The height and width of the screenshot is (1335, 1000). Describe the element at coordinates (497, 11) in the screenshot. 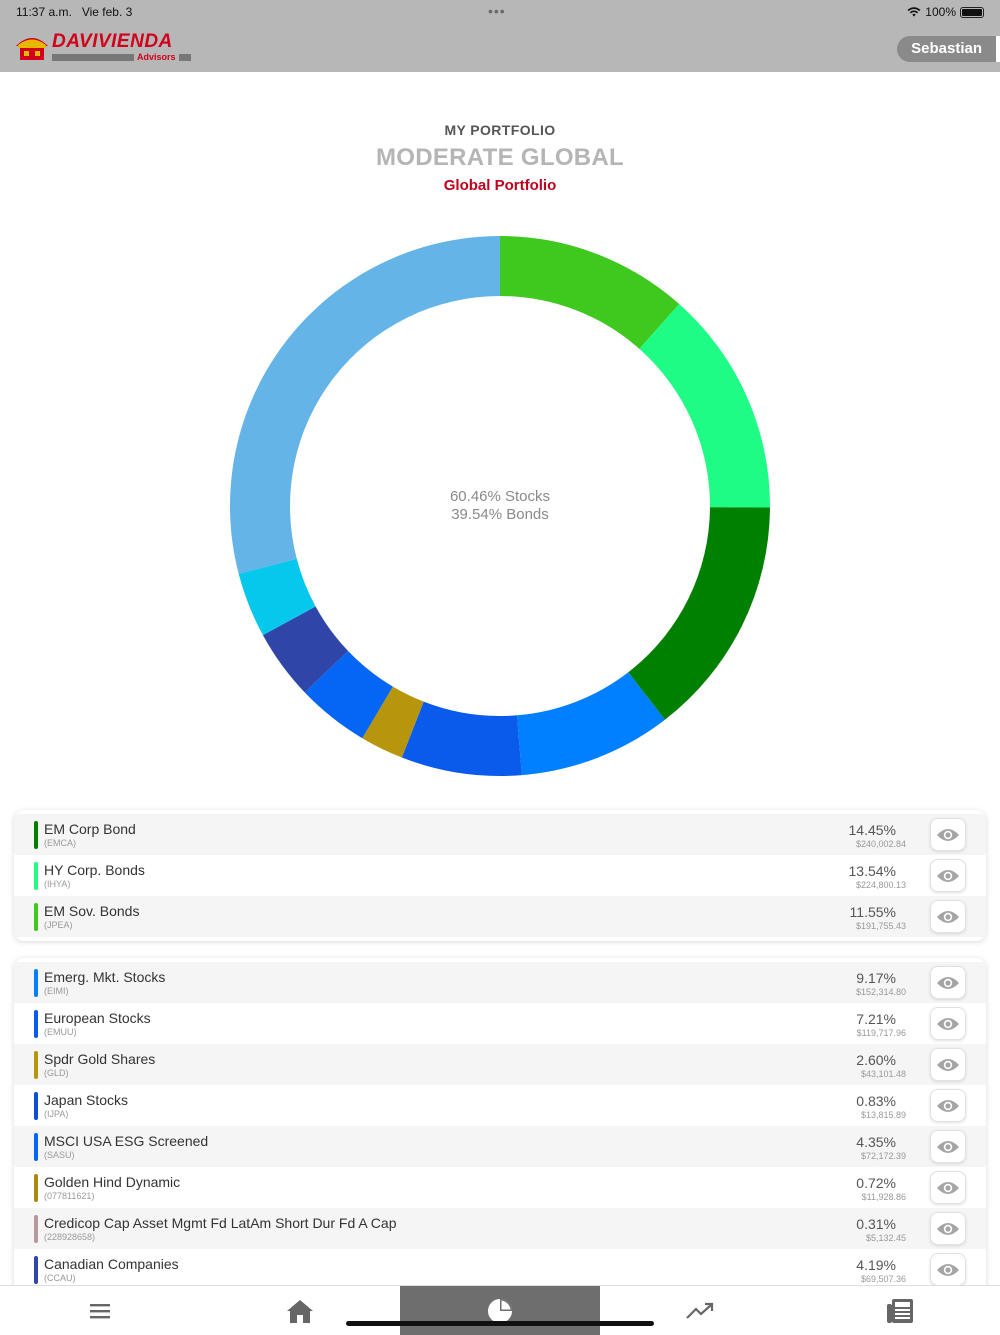

I see `multitask-dots: •••` at that location.